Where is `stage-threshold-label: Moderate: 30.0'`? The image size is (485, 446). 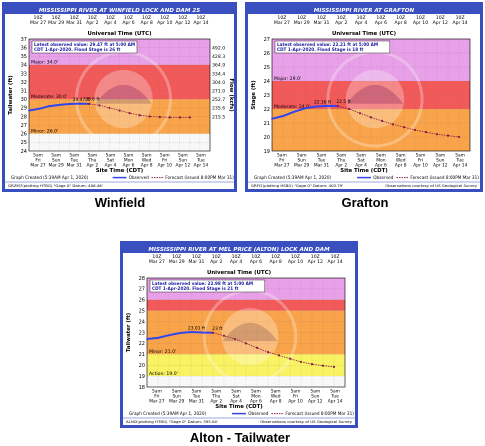
stage-threshold-label: Moderate: 30.0' is located at coordinates (49, 97).